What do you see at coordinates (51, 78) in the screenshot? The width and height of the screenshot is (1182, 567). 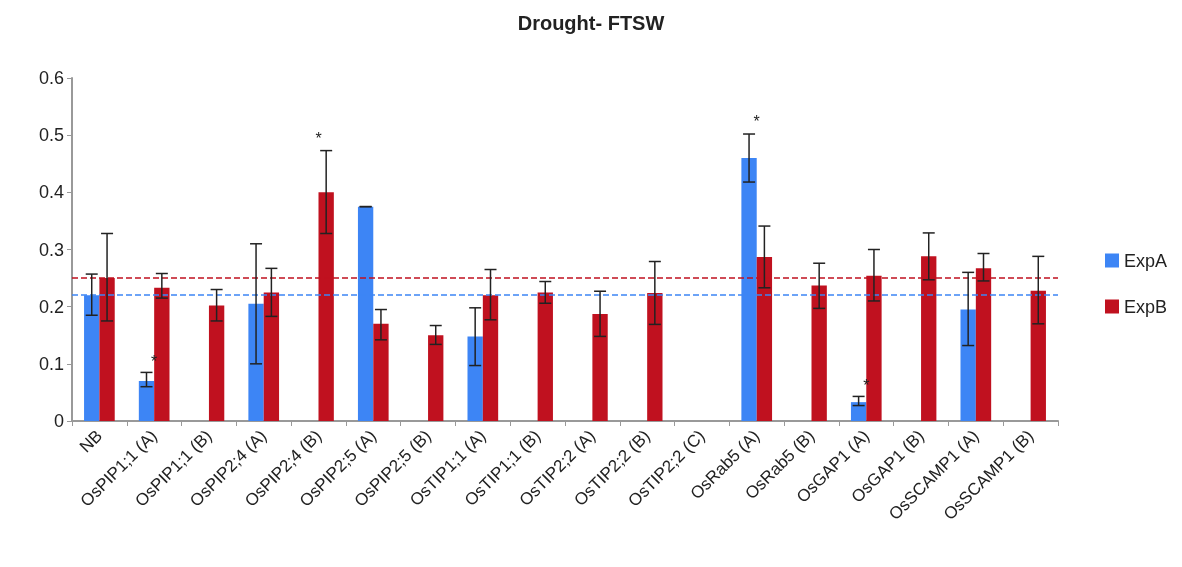 I see `y-tick-label: 0.6` at bounding box center [51, 78].